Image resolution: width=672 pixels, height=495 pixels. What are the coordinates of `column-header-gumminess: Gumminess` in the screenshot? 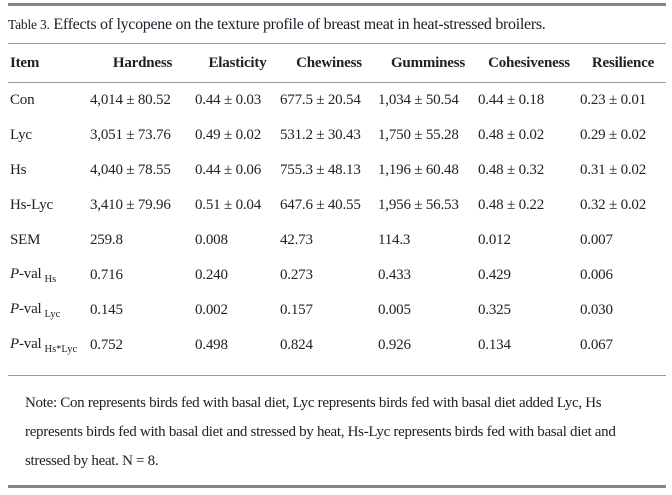 It's located at (428, 63).